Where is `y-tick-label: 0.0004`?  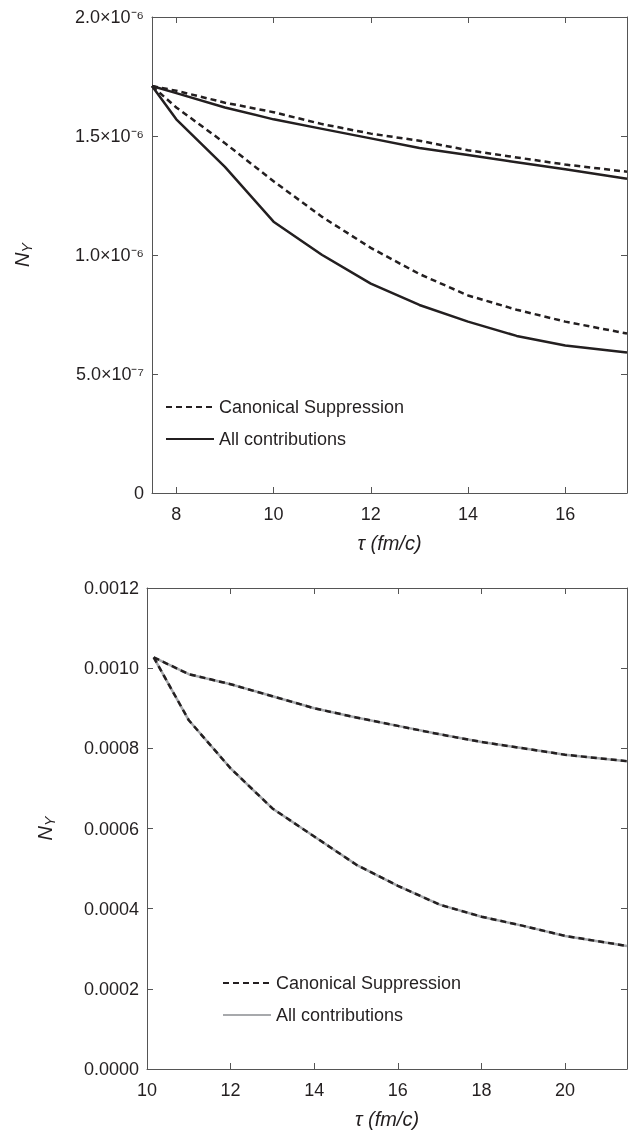 y-tick-label: 0.0004 is located at coordinates (111, 908).